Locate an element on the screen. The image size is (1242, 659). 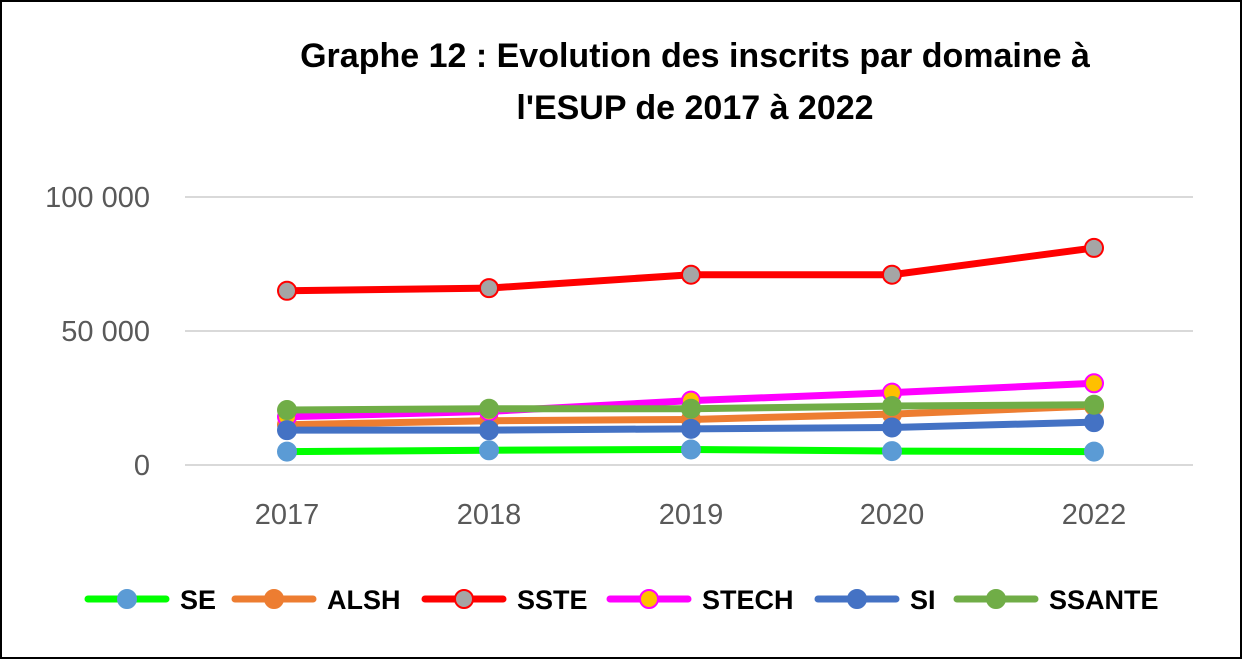
legend-label-ssante: SSANTE is located at coordinates (1104, 600).